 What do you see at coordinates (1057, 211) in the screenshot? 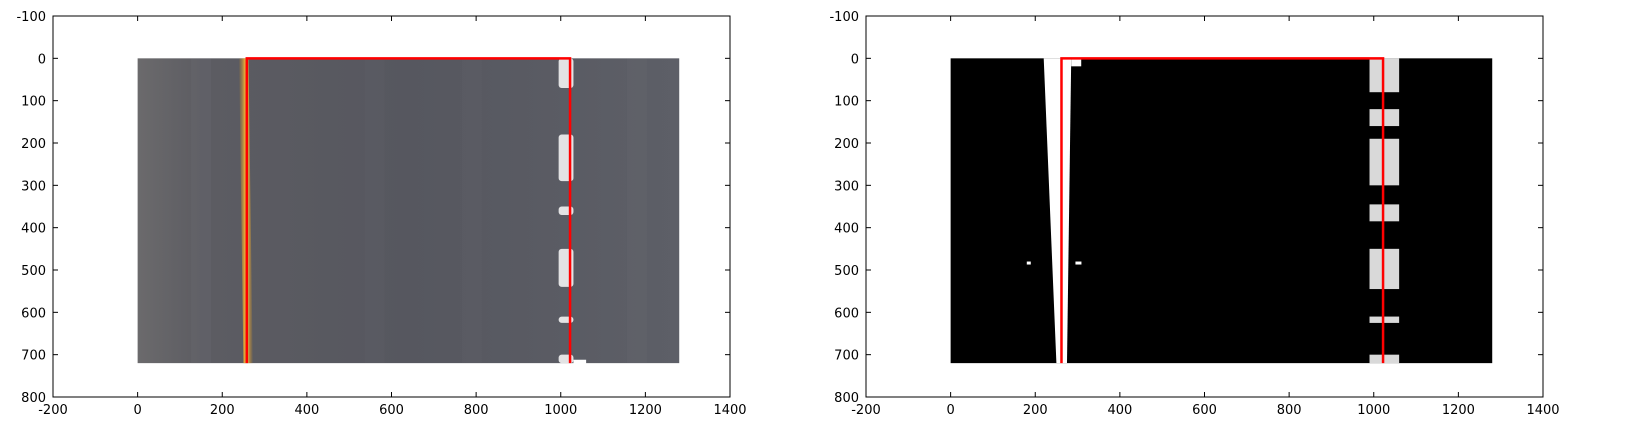
I see `binary-left-lane-pixels` at bounding box center [1057, 211].